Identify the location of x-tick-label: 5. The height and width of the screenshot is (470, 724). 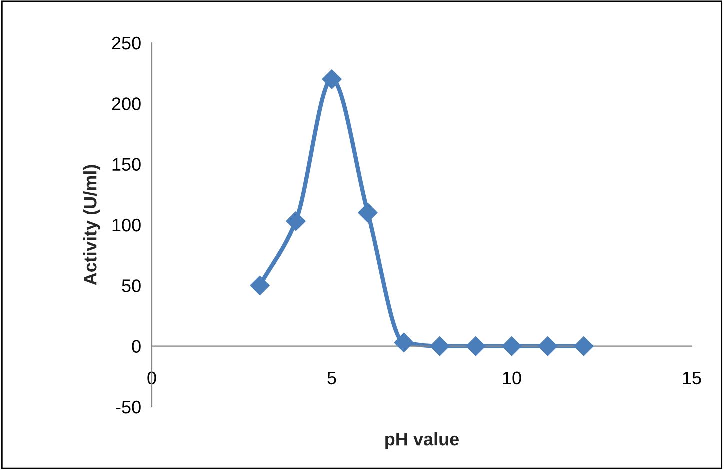
(332, 378).